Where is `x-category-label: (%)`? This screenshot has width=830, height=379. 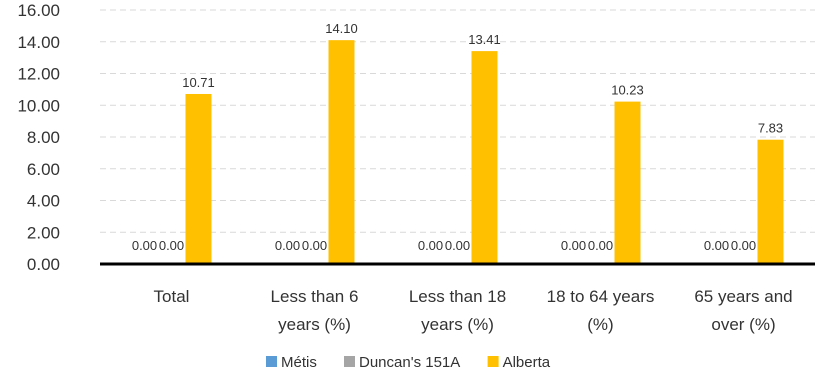 x-category-label: (%) is located at coordinates (600, 324).